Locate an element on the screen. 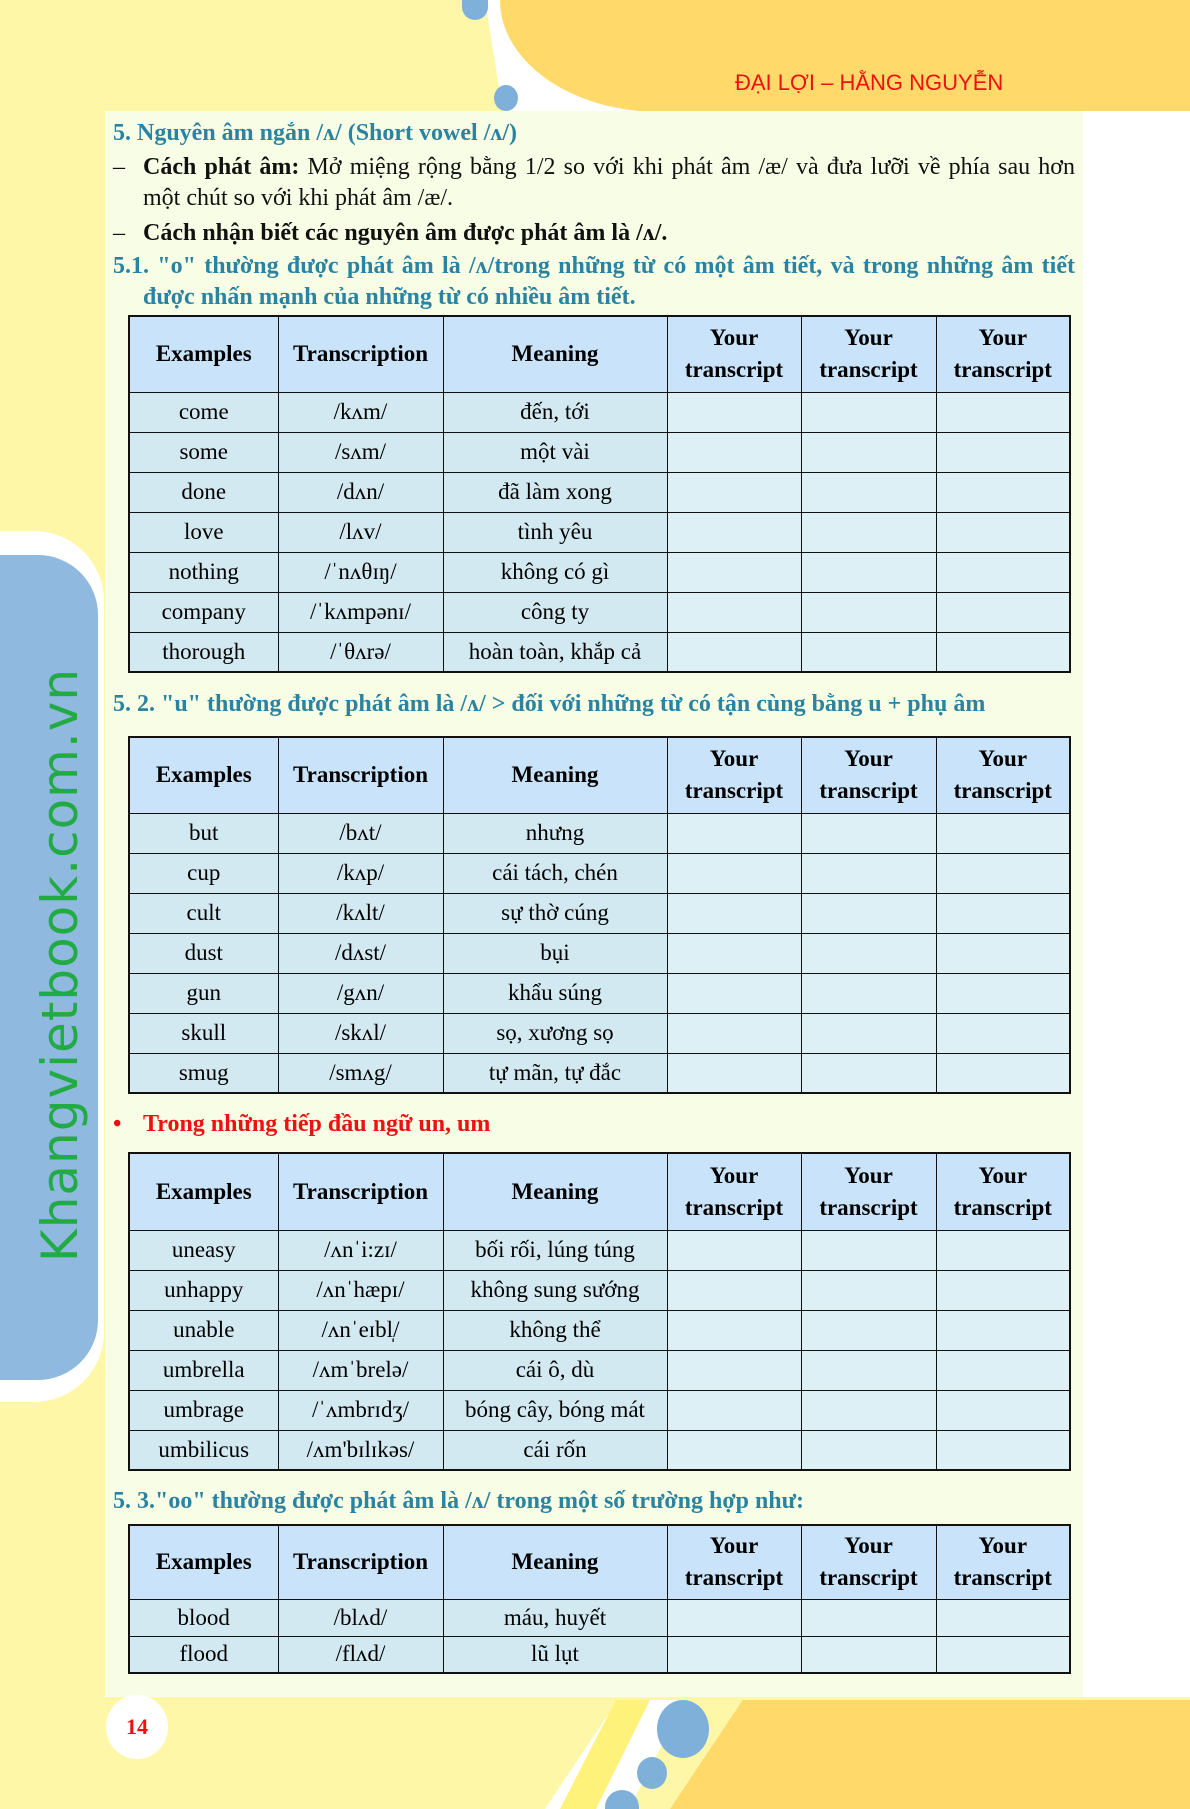 This screenshot has height=1809, width=1190. example-word-cell: unable is located at coordinates (203, 1330).